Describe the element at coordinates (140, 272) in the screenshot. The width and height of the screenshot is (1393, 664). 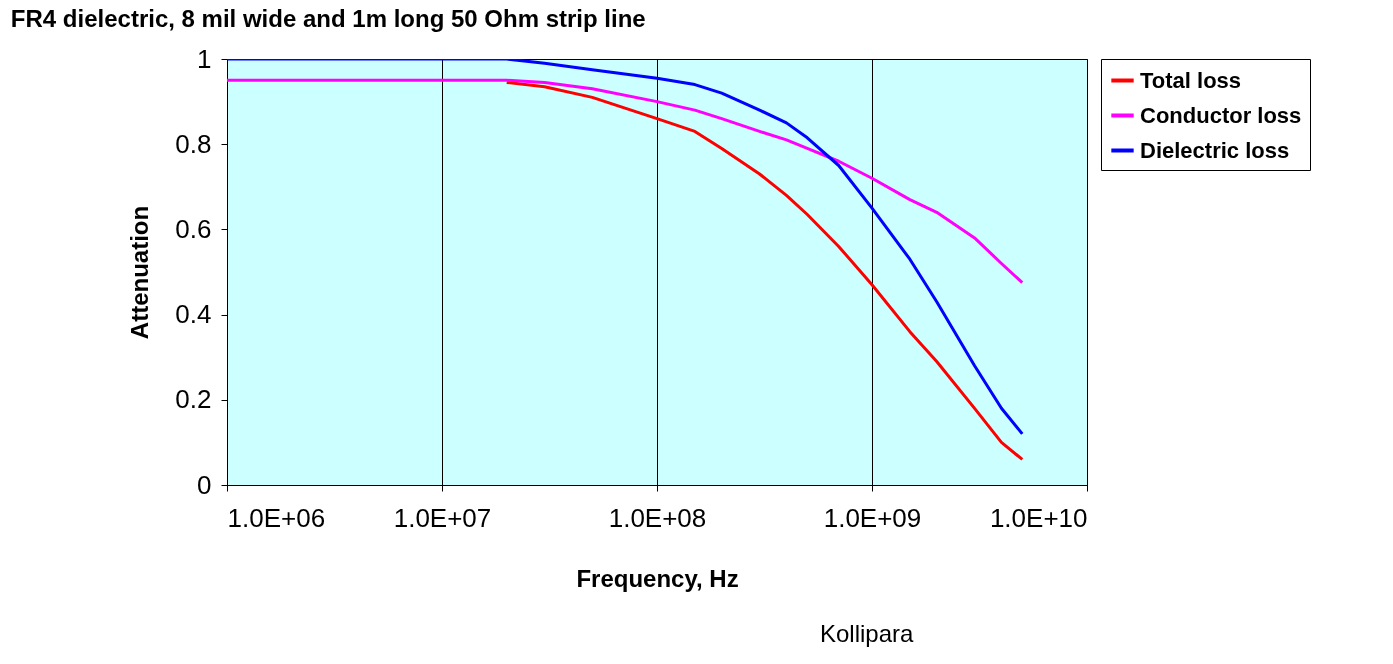
I see `y-axis-title: Attenuation` at that location.